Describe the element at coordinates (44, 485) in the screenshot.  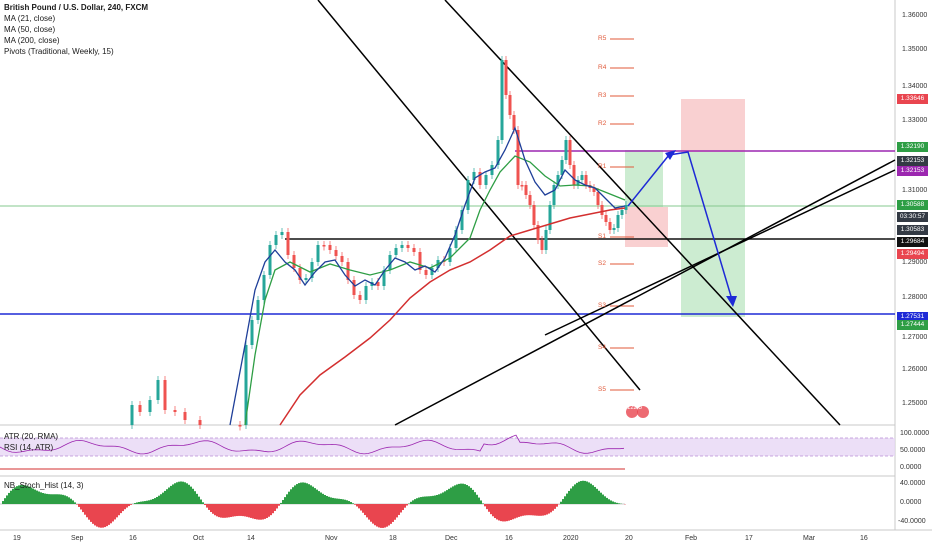
I see `stoch-pane-label: NB_Stoch_Hist (14, 3)` at that location.